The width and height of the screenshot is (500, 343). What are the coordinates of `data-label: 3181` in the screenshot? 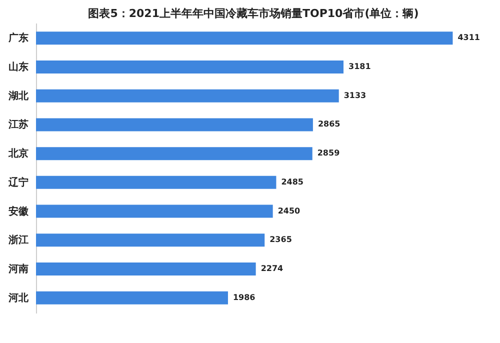 It's located at (360, 67).